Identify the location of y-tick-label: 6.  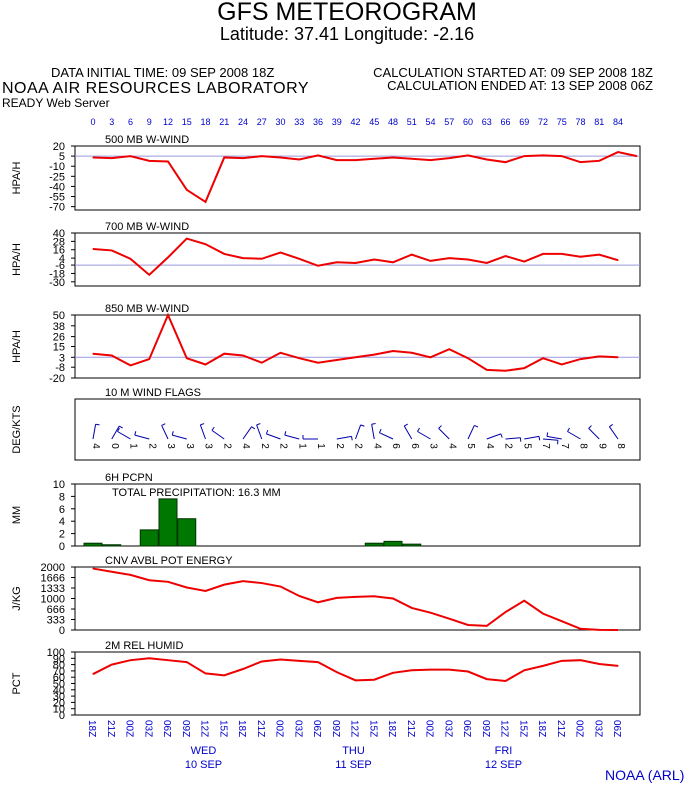
(62, 510).